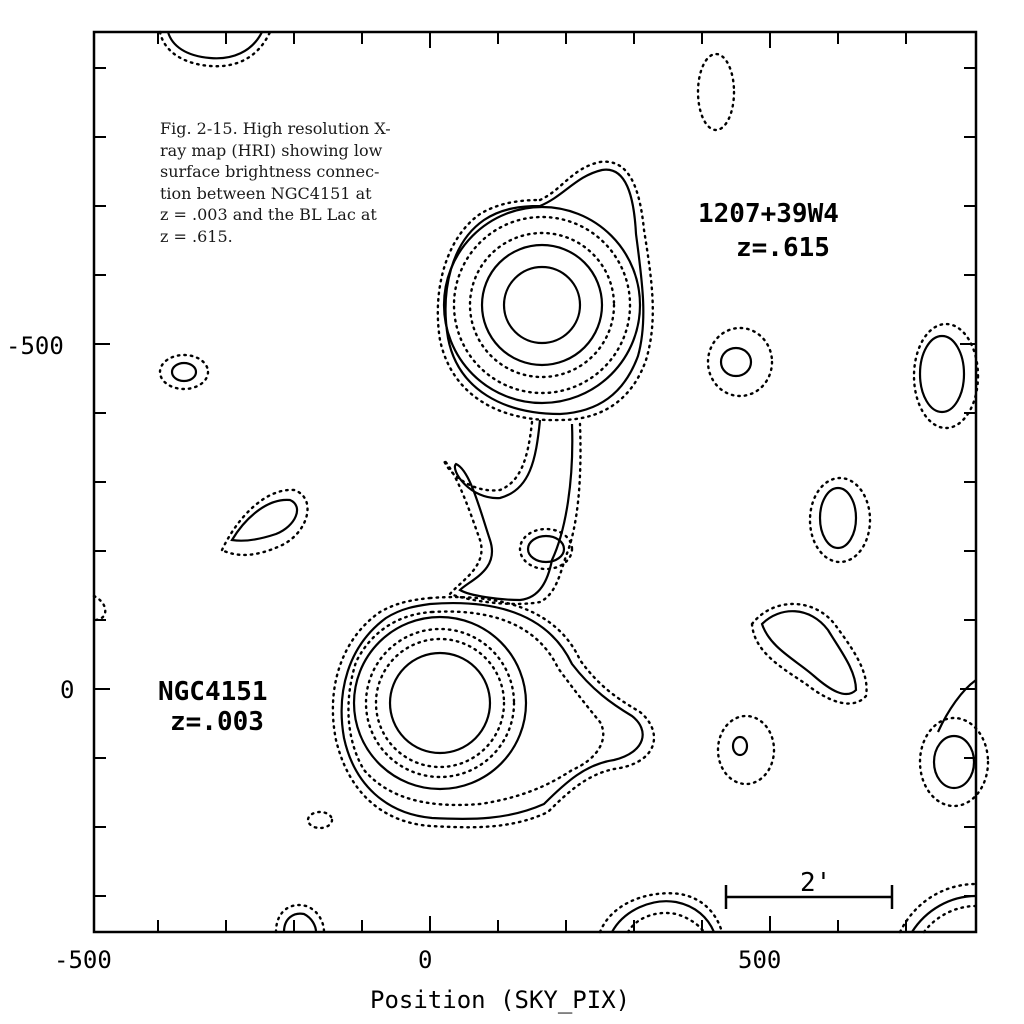 The image size is (1024, 1024). What do you see at coordinates (511, 512) in the screenshot?
I see `bridge-contours` at bounding box center [511, 512].